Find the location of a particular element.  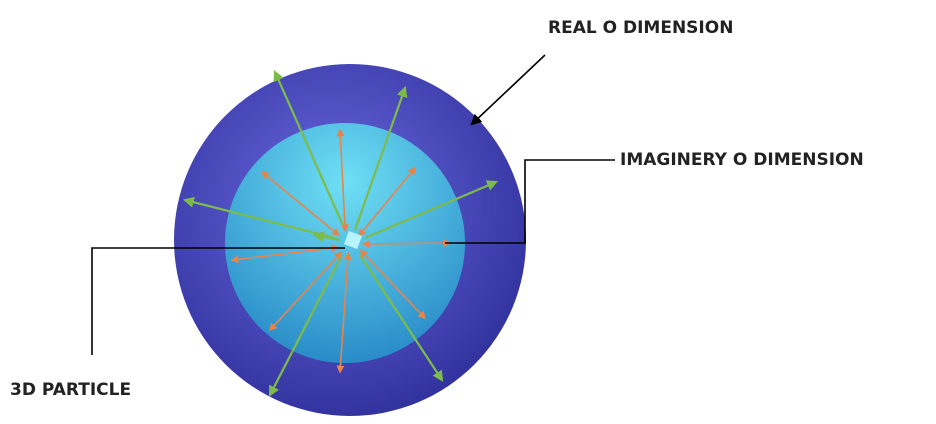

orange-arrows is located at coordinates (341, 251).